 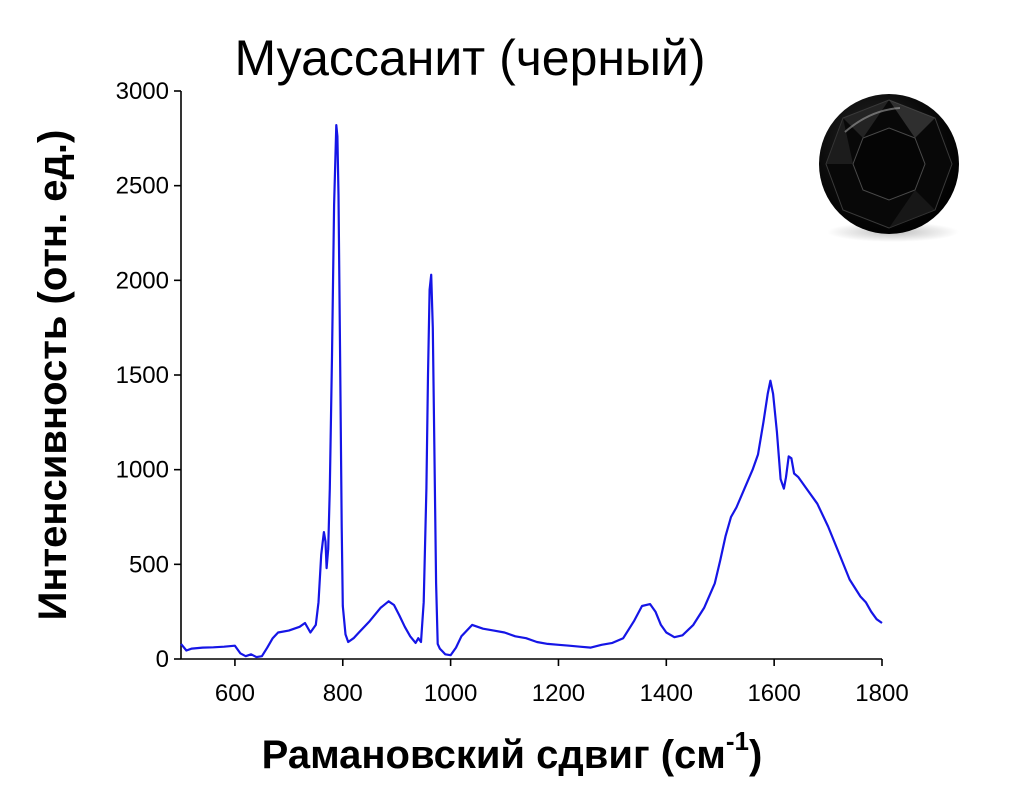 I want to click on y-ticks: 0 500 1000 1500 2000 2500 3000, so click(x=148, y=375).